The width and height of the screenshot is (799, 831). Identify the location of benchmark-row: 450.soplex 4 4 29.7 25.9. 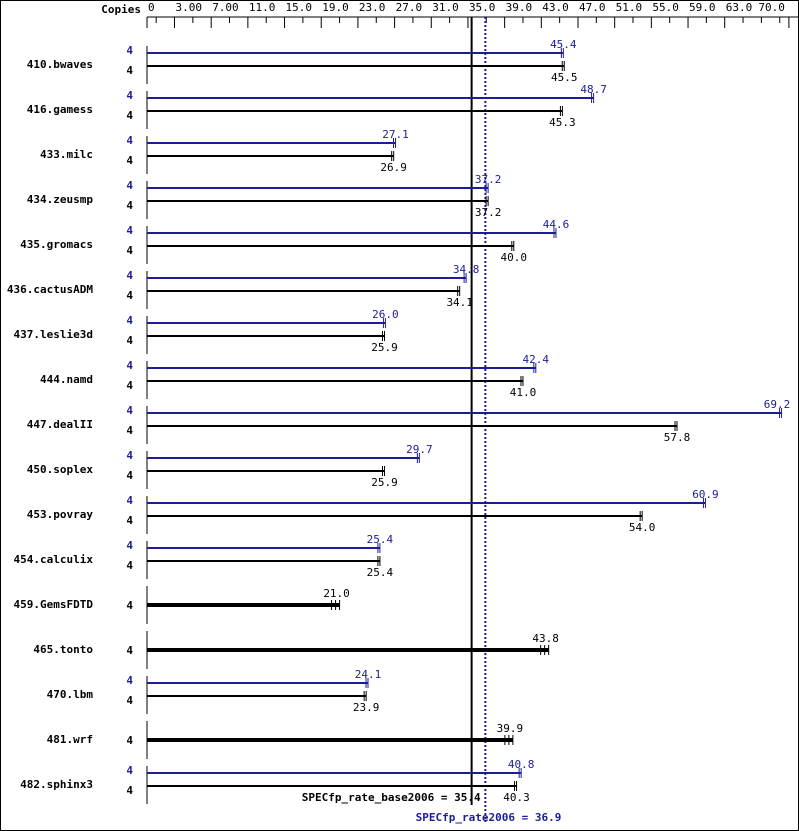
(230, 466).